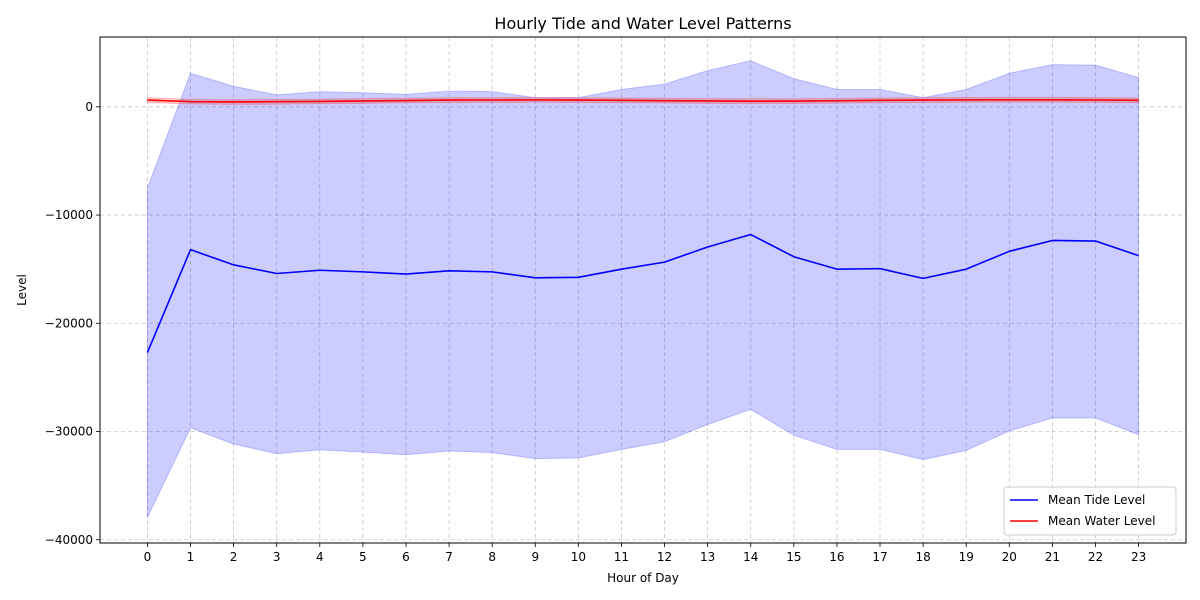 This screenshot has height=600, width=1200. Describe the element at coordinates (643, 578) in the screenshot. I see `x-axis-label: Hour of Day` at that location.